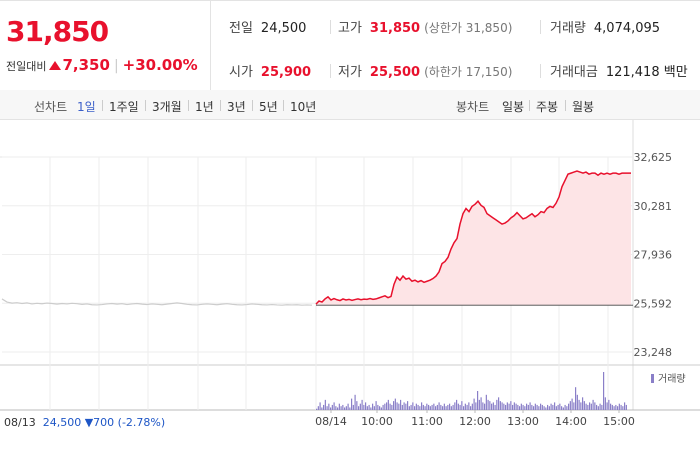 The width and height of the screenshot is (700, 450). Describe the element at coordinates (125, 422) in the screenshot. I see `prev-change-value: ▼700 (-2.78%)` at that location.